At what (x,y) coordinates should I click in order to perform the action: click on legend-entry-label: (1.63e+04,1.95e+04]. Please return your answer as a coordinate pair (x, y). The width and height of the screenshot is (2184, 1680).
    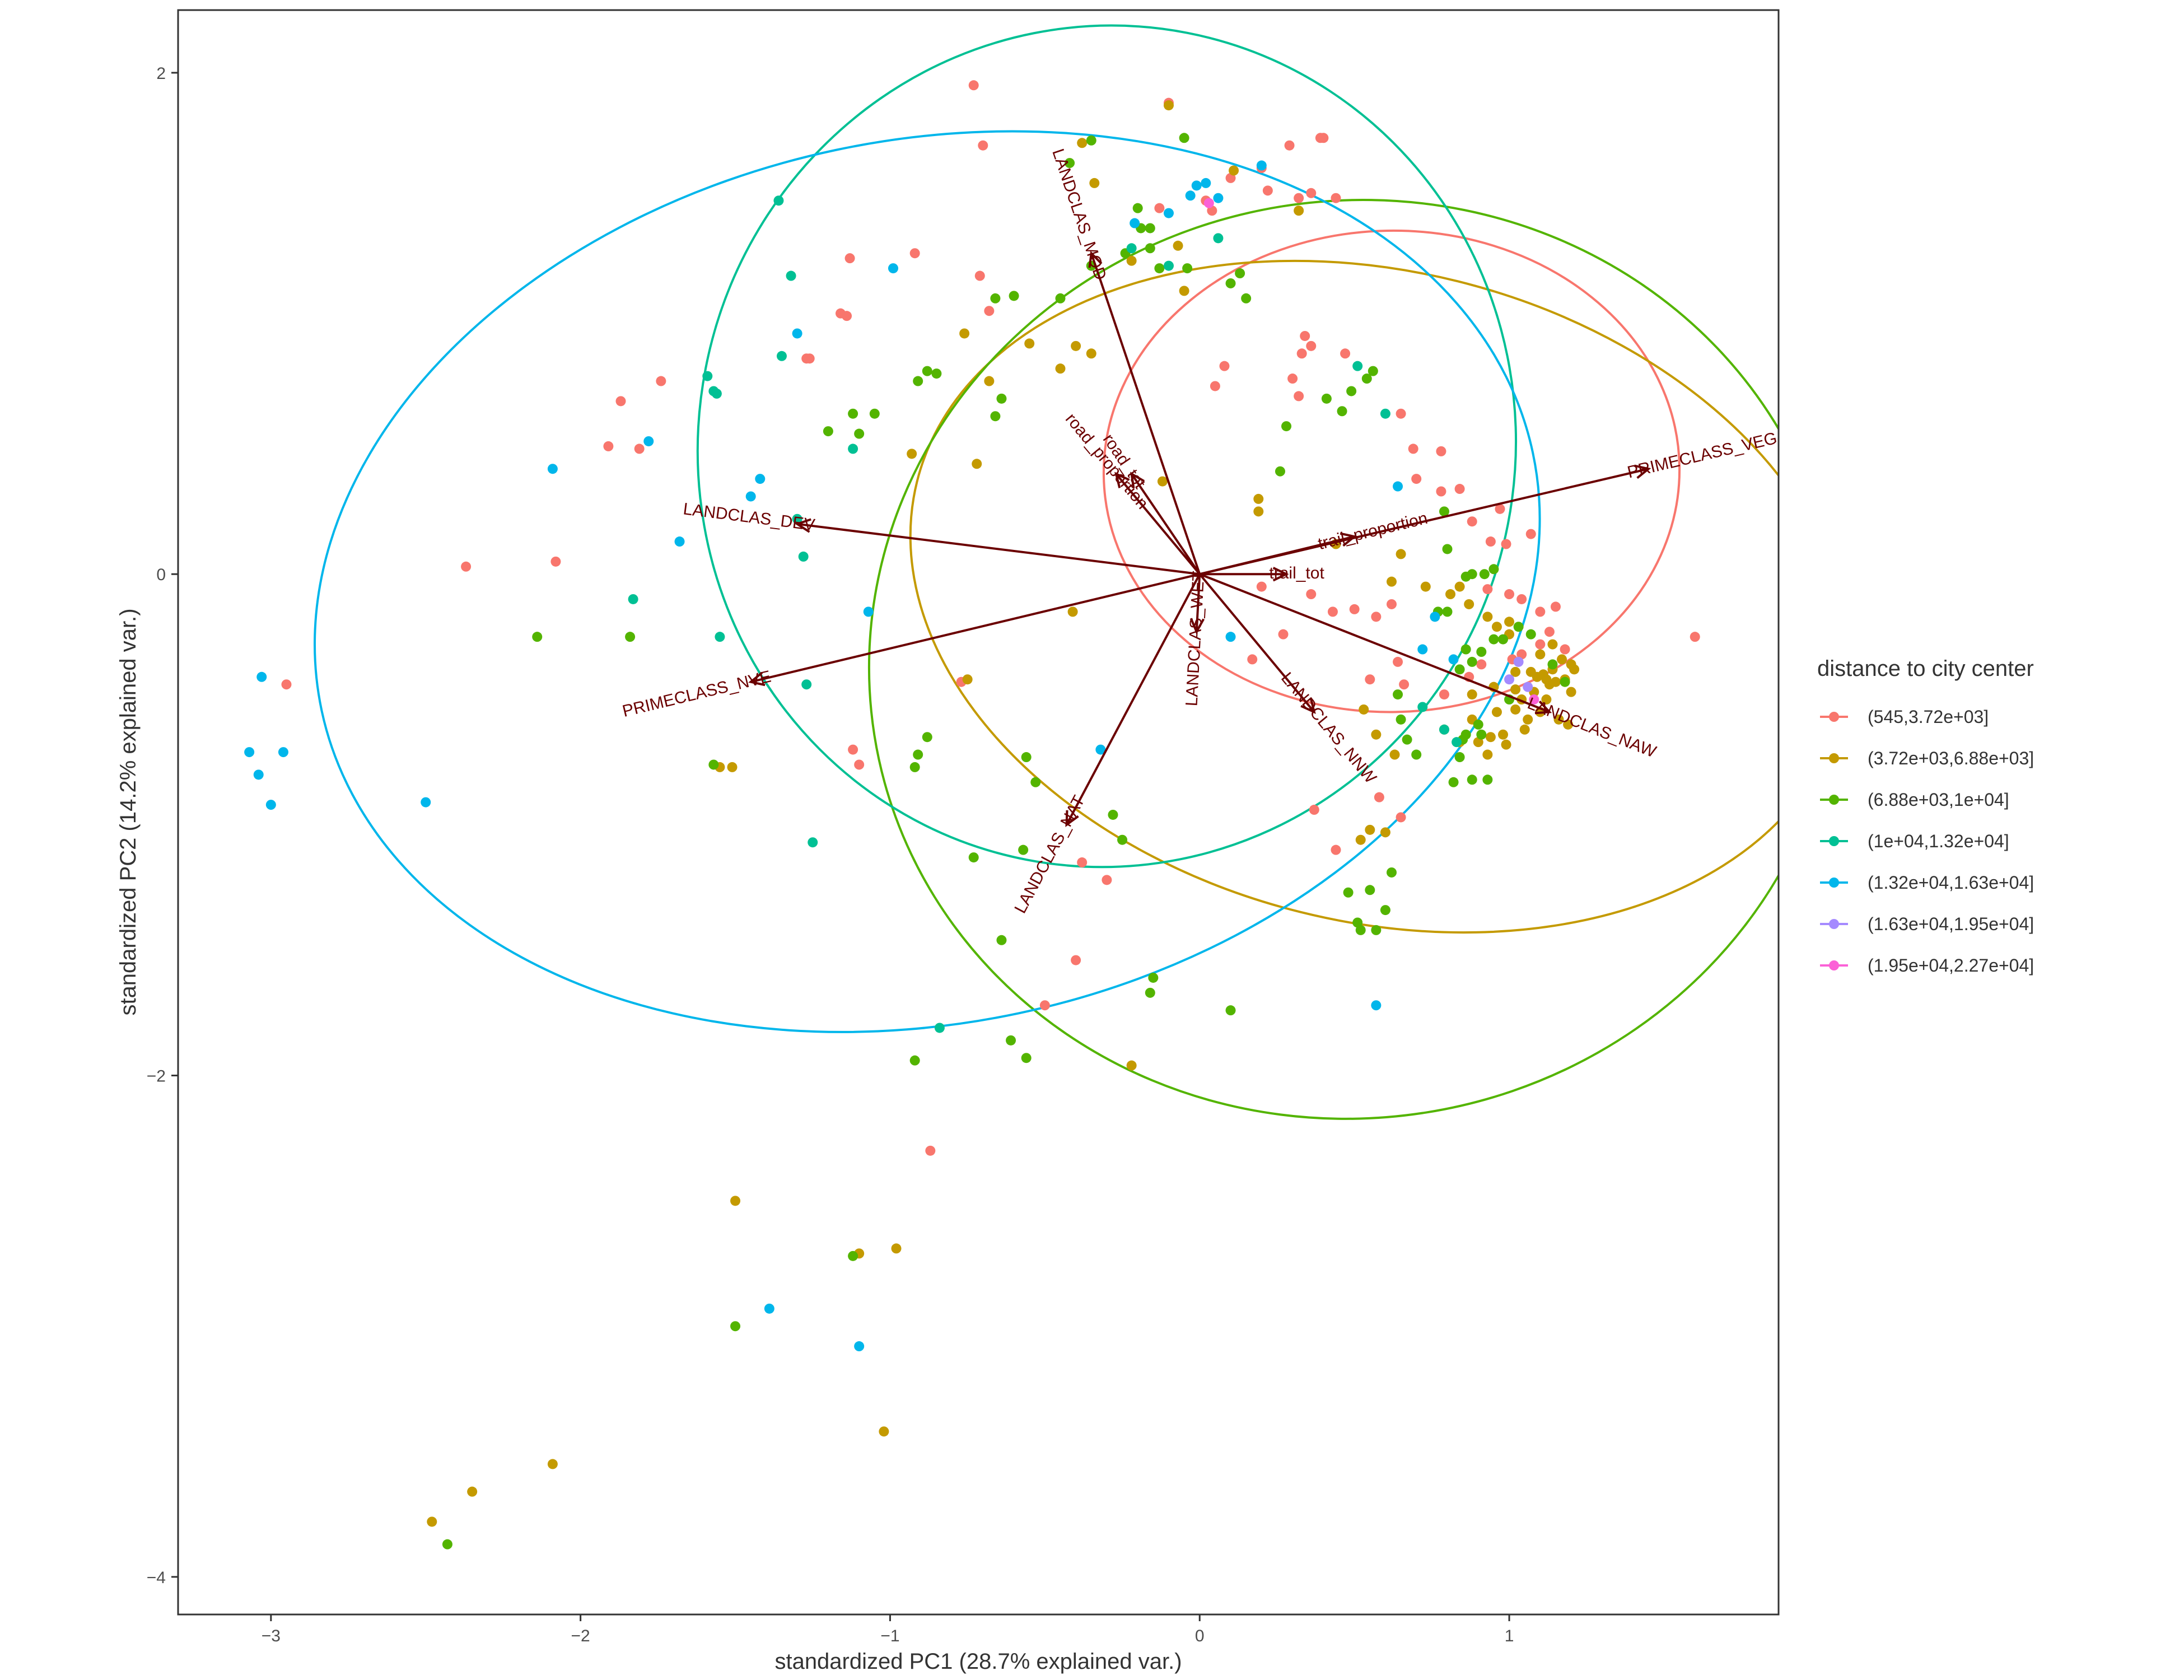
    Looking at the image, I should click on (1951, 924).